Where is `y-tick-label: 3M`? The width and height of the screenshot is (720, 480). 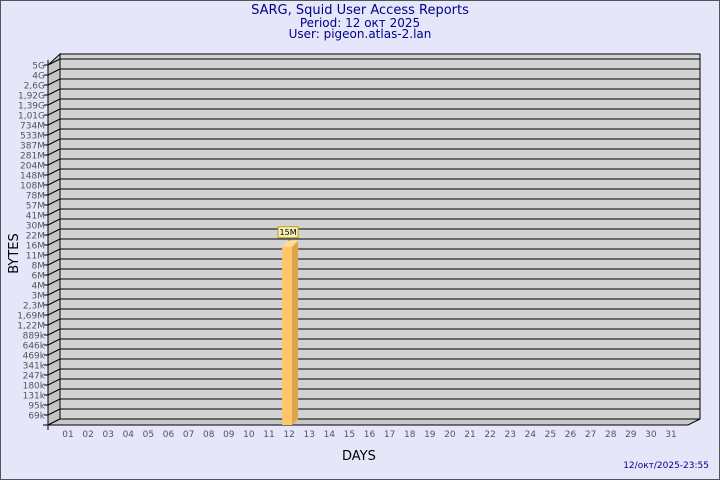
y-tick-label: 3M is located at coordinates (39, 297).